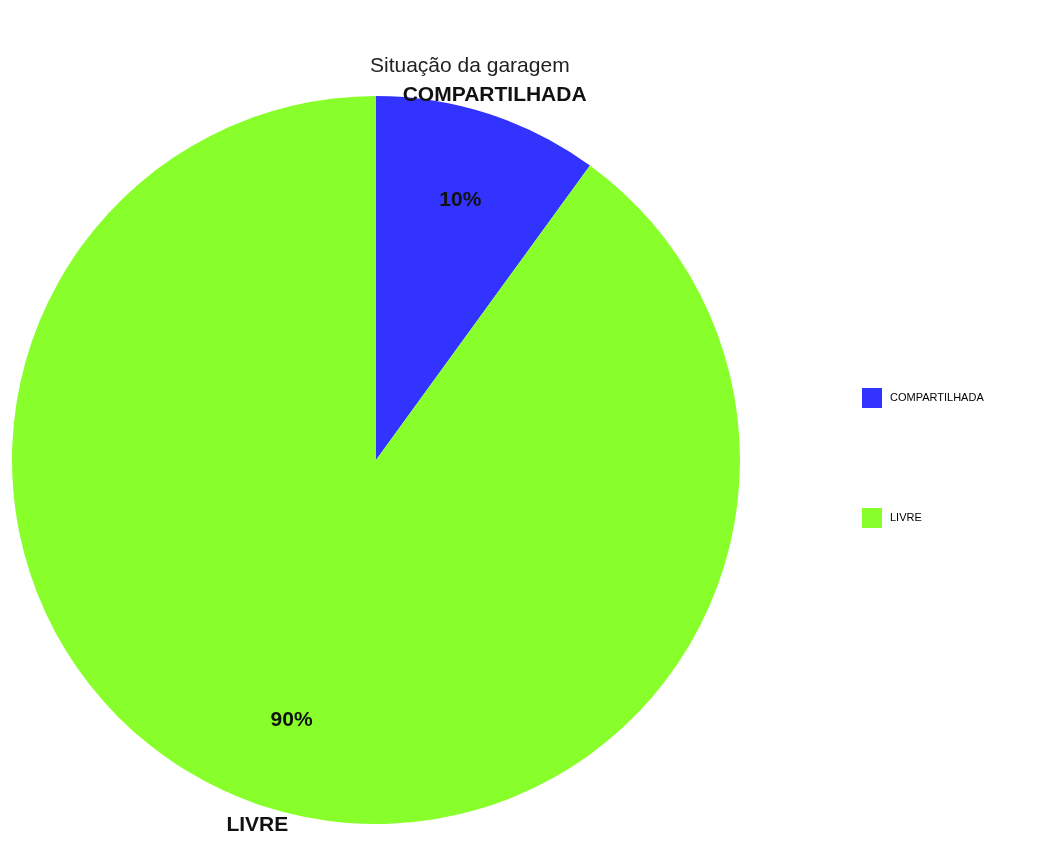 The width and height of the screenshot is (1046, 847). Describe the element at coordinates (291, 718) in the screenshot. I see `data-label: 90%` at that location.